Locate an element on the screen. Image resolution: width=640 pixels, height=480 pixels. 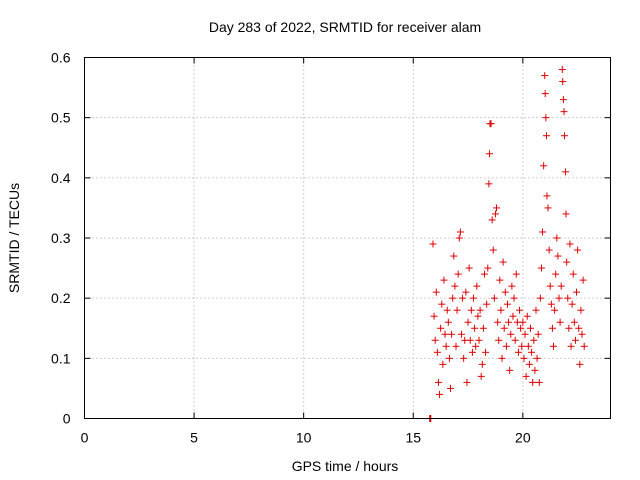
y-tick-label: 0.1 is located at coordinates (61, 358).